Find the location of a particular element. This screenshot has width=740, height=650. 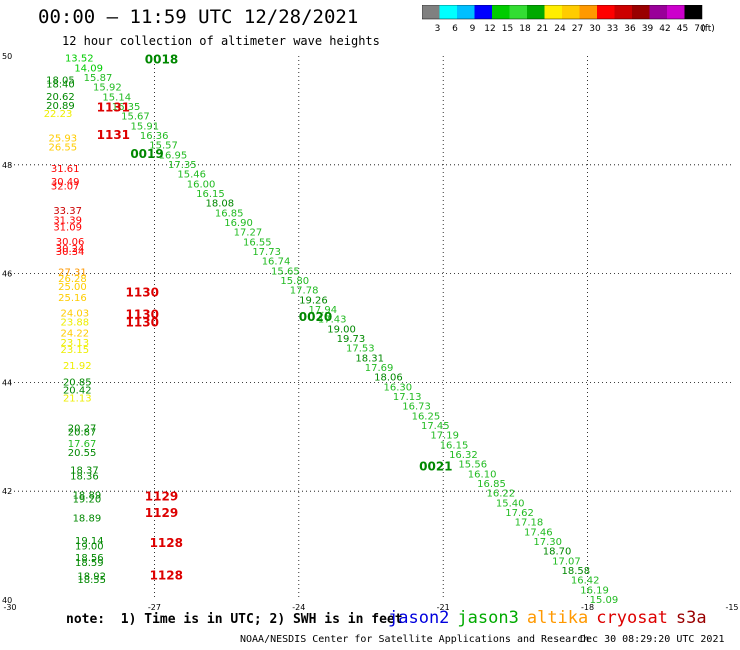

cryosat-swh-label: 20.42 is located at coordinates (77, 391).